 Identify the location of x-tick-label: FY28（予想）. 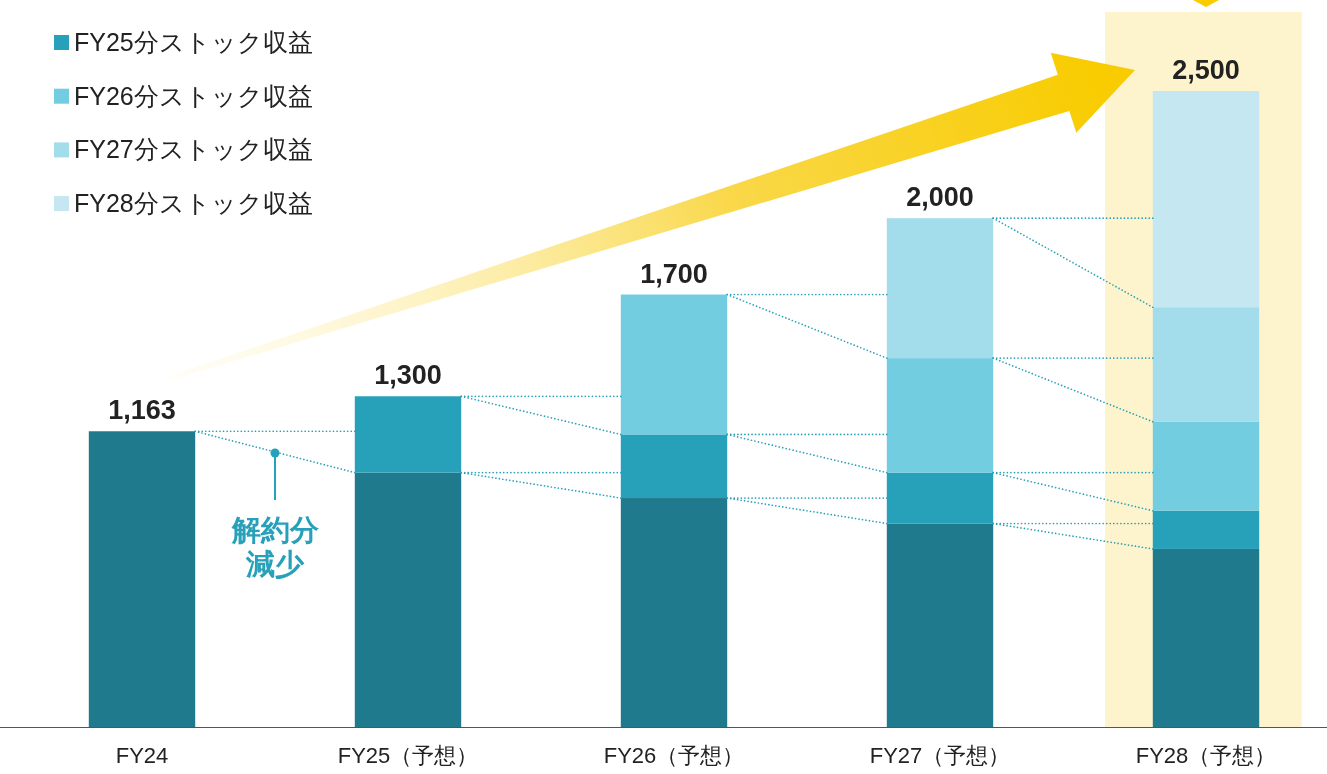
(1206, 755).